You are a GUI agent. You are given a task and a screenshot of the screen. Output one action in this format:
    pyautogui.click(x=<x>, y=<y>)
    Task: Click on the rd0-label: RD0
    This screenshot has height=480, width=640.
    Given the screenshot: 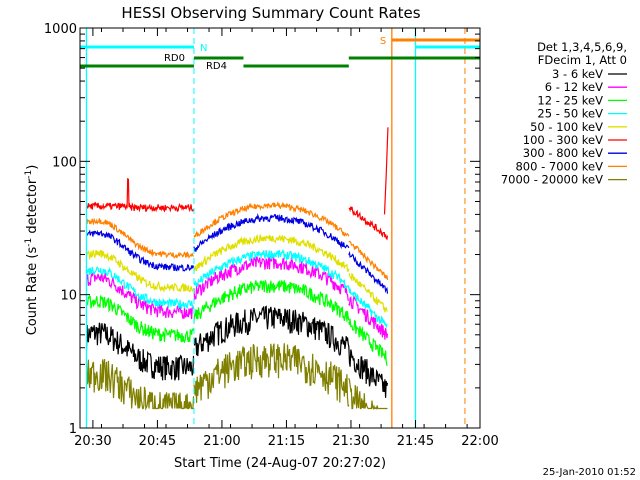 What is the action you would take?
    pyautogui.click(x=174, y=58)
    